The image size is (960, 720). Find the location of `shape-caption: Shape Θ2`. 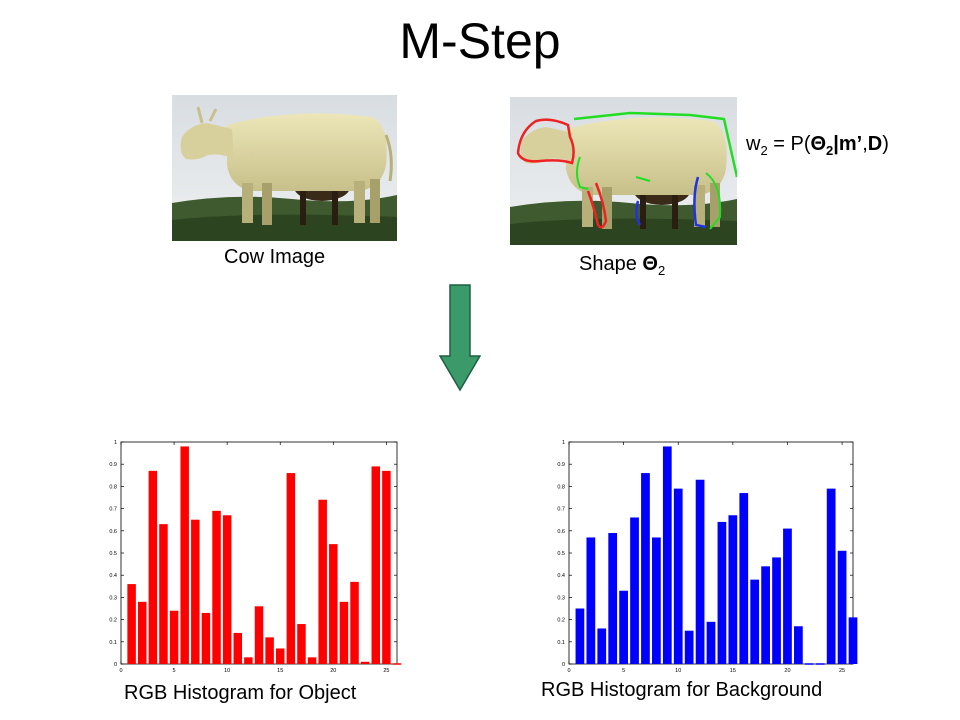

shape-caption: Shape Θ2 is located at coordinates (622, 267).